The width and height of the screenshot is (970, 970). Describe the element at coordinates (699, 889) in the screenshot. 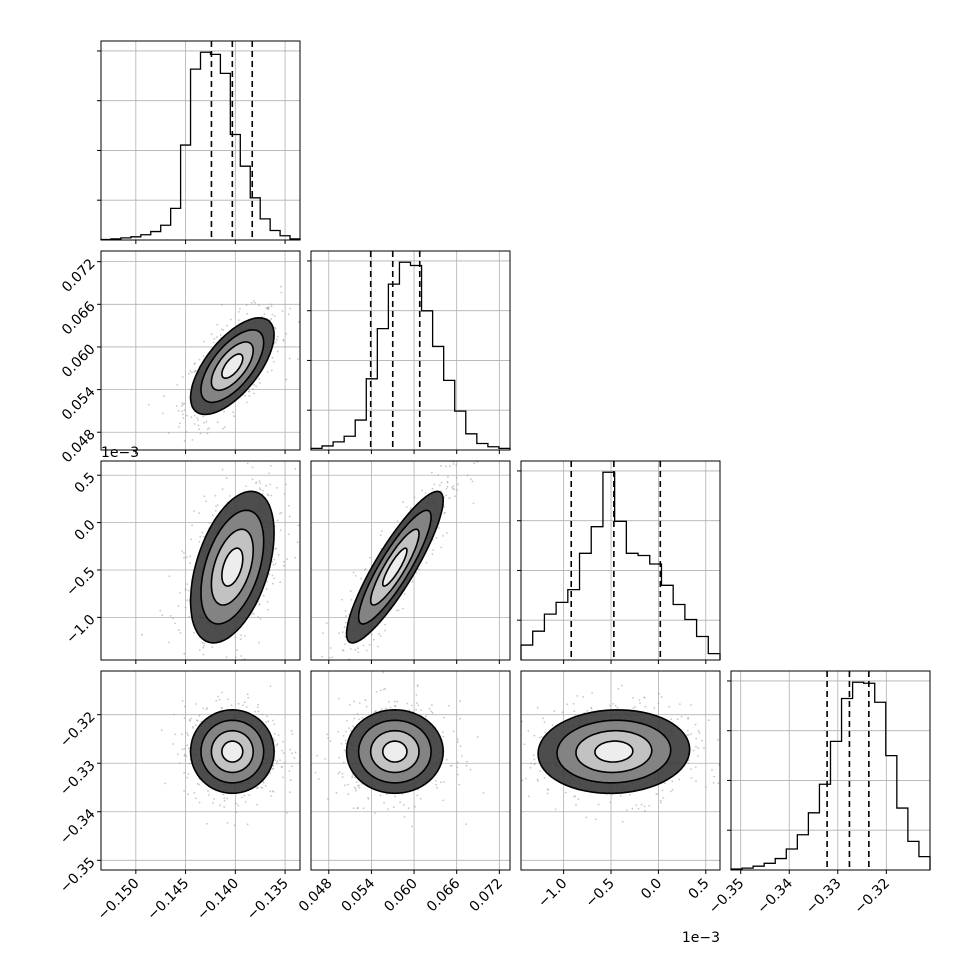

I see `x-tick-label: 0.5` at that location.